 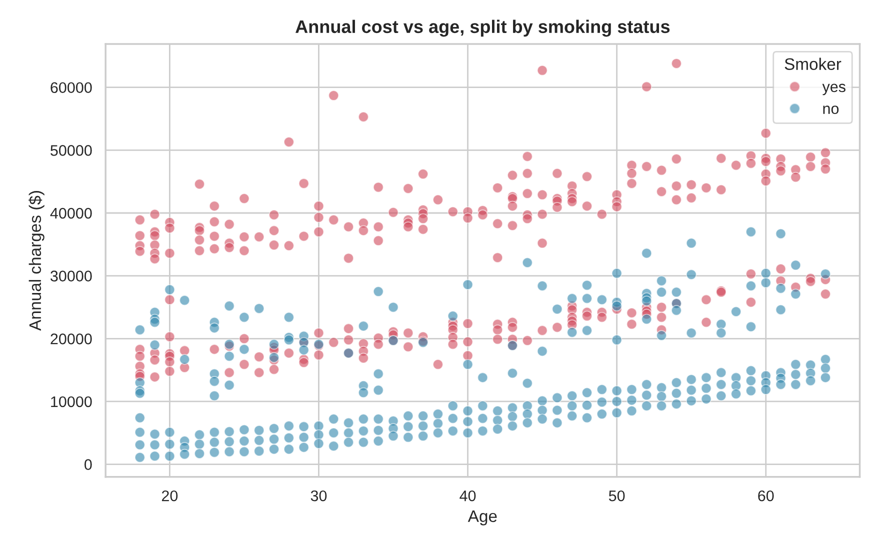 I want to click on y-tick-label: 60000, so click(x=71, y=88).